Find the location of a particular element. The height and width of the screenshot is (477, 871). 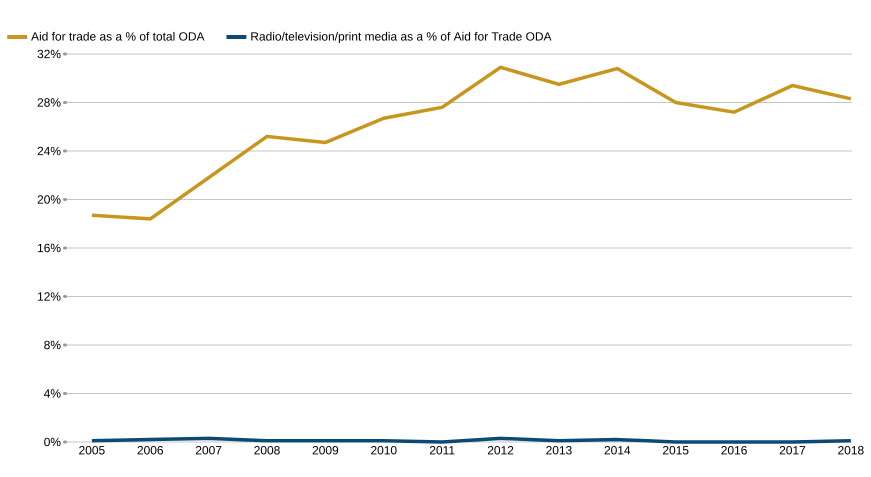

x-tick-label: 2008 is located at coordinates (267, 450).